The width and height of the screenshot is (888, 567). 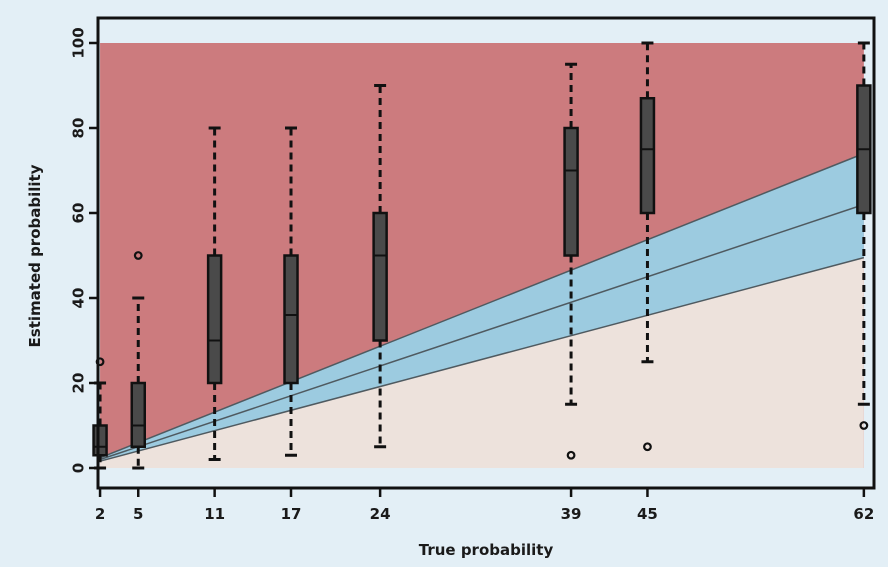 I want to click on x-tick-label-62: 62, so click(x=863, y=514).